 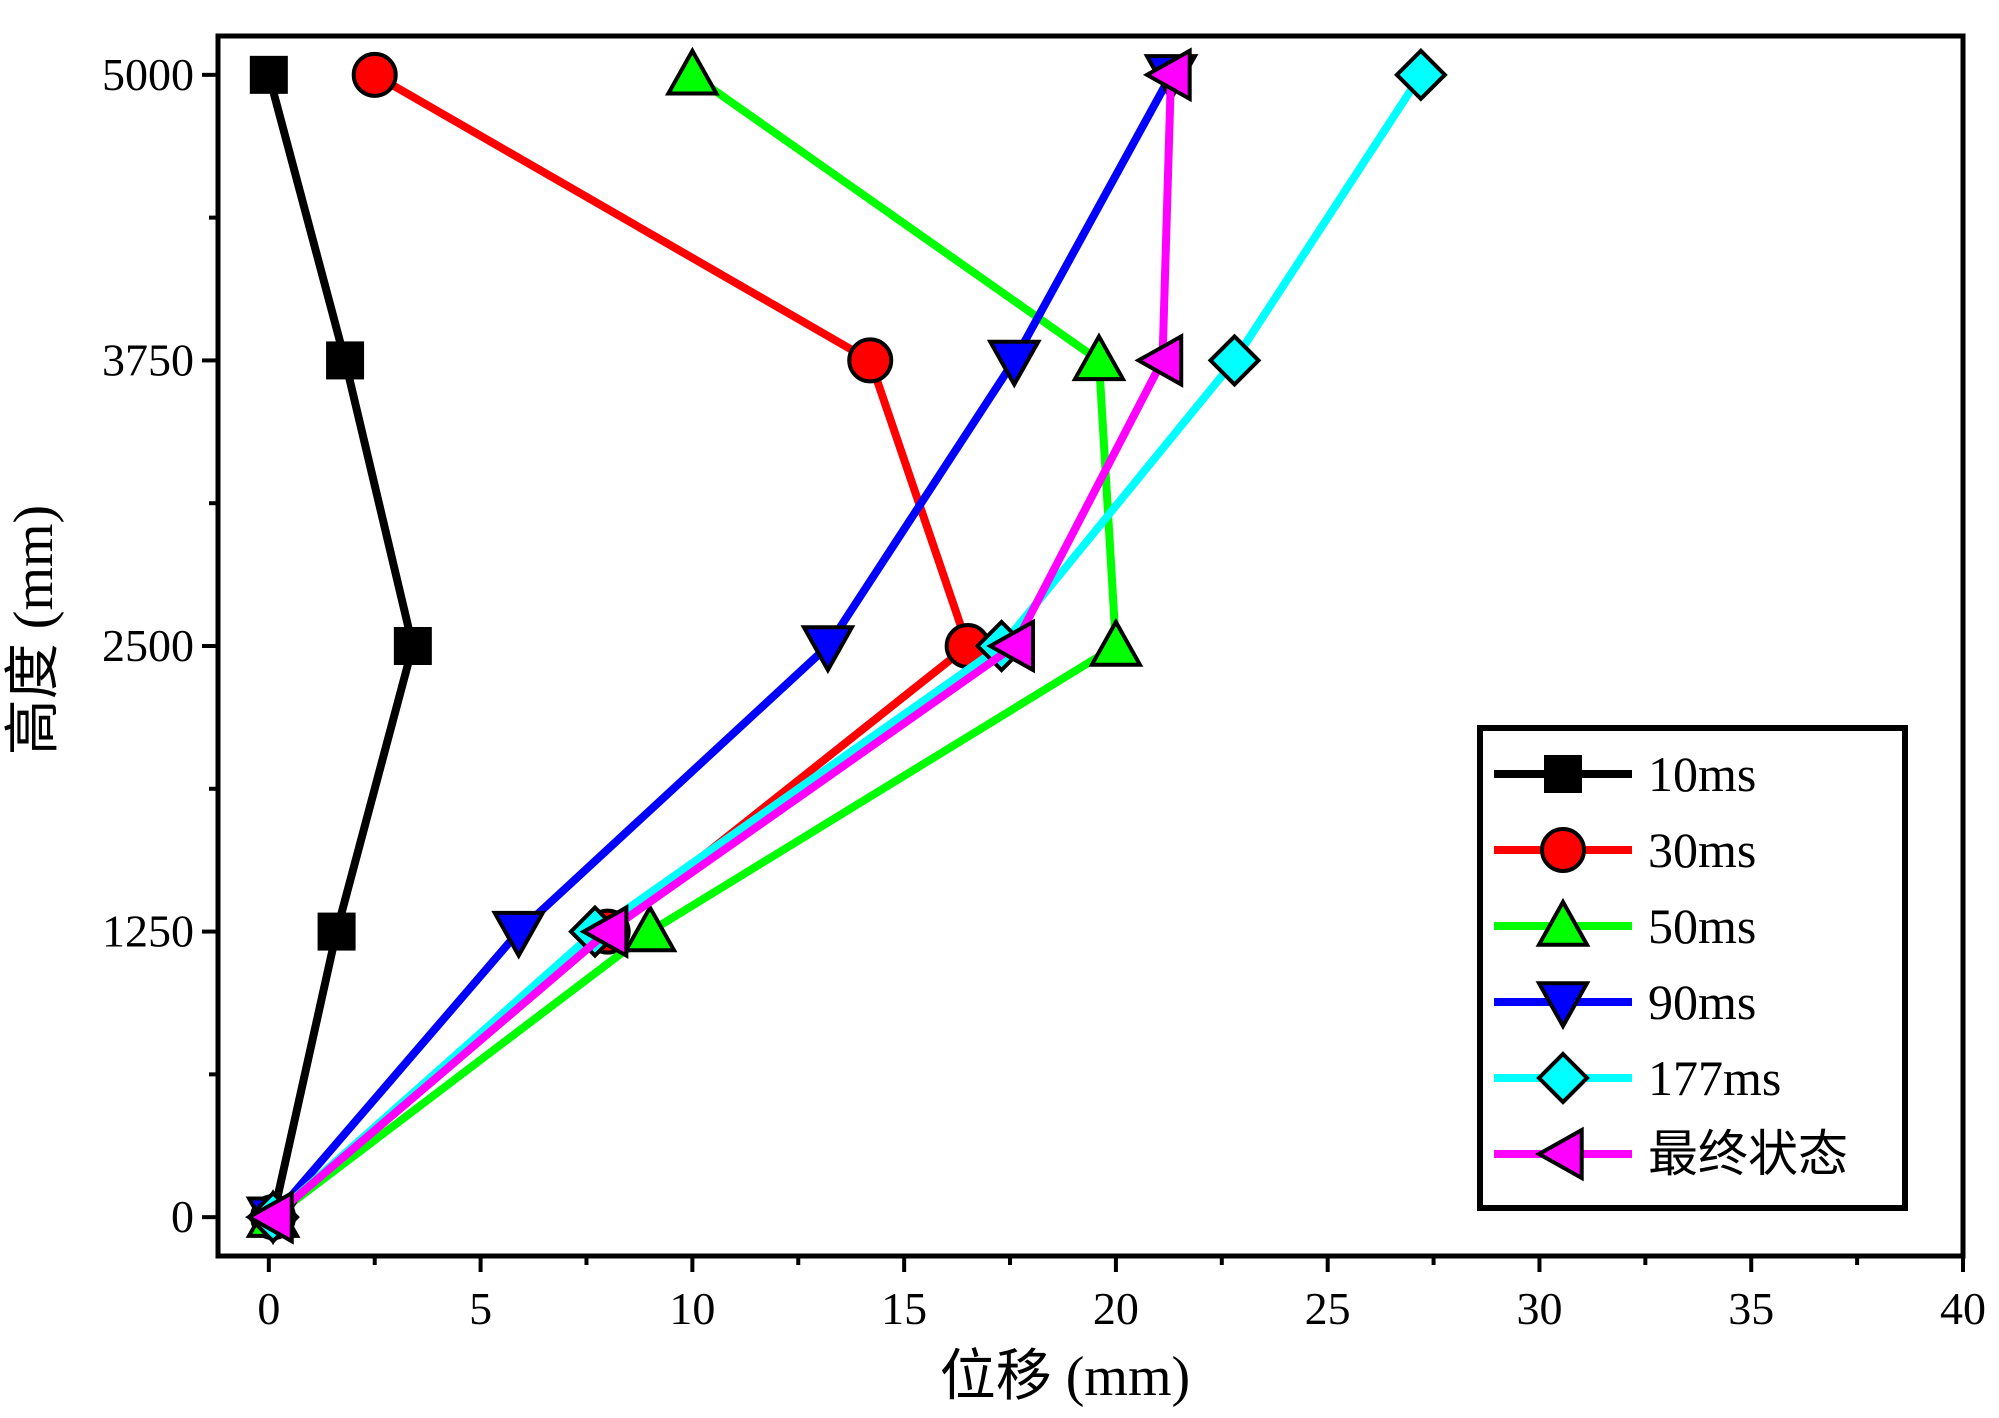 I want to click on x-tick-label: 15, so click(x=904, y=1308).